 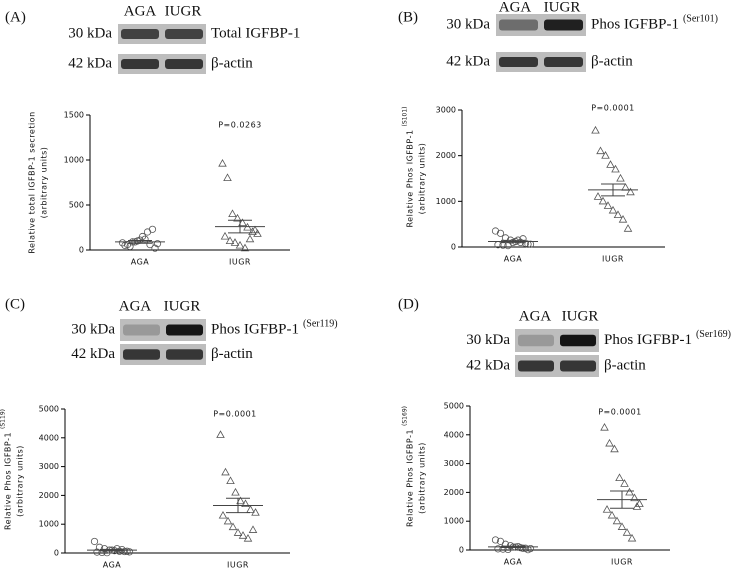 I want to click on band-label-sup: (Ser119), so click(x=320, y=323).